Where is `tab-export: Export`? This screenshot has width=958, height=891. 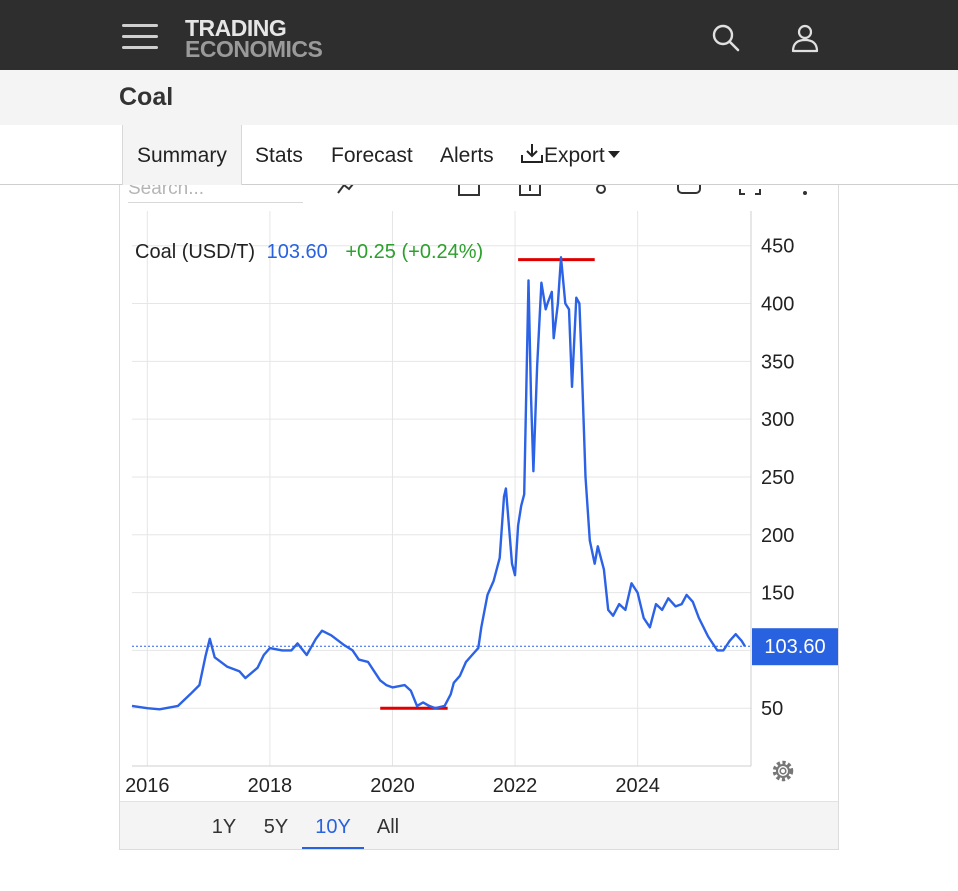 tab-export: Export is located at coordinates (570, 155).